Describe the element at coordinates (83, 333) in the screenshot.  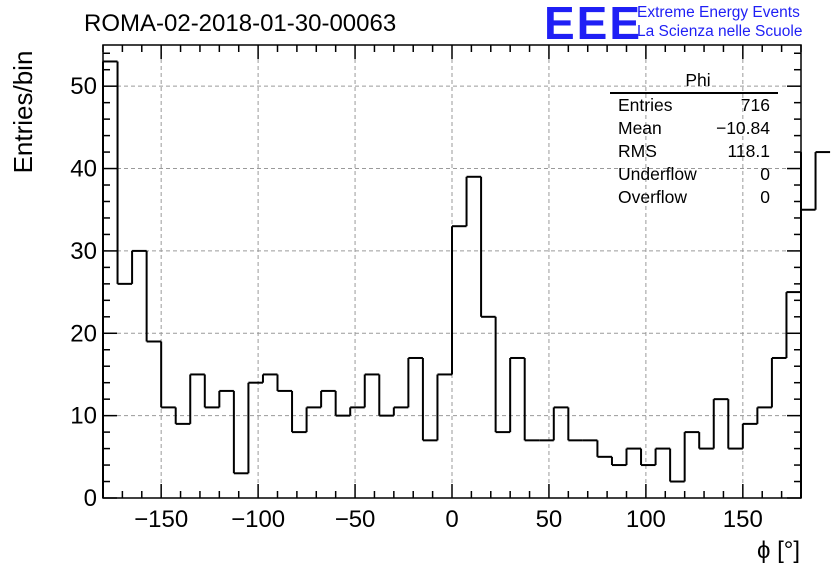
I see `y-tick-label: 20` at that location.